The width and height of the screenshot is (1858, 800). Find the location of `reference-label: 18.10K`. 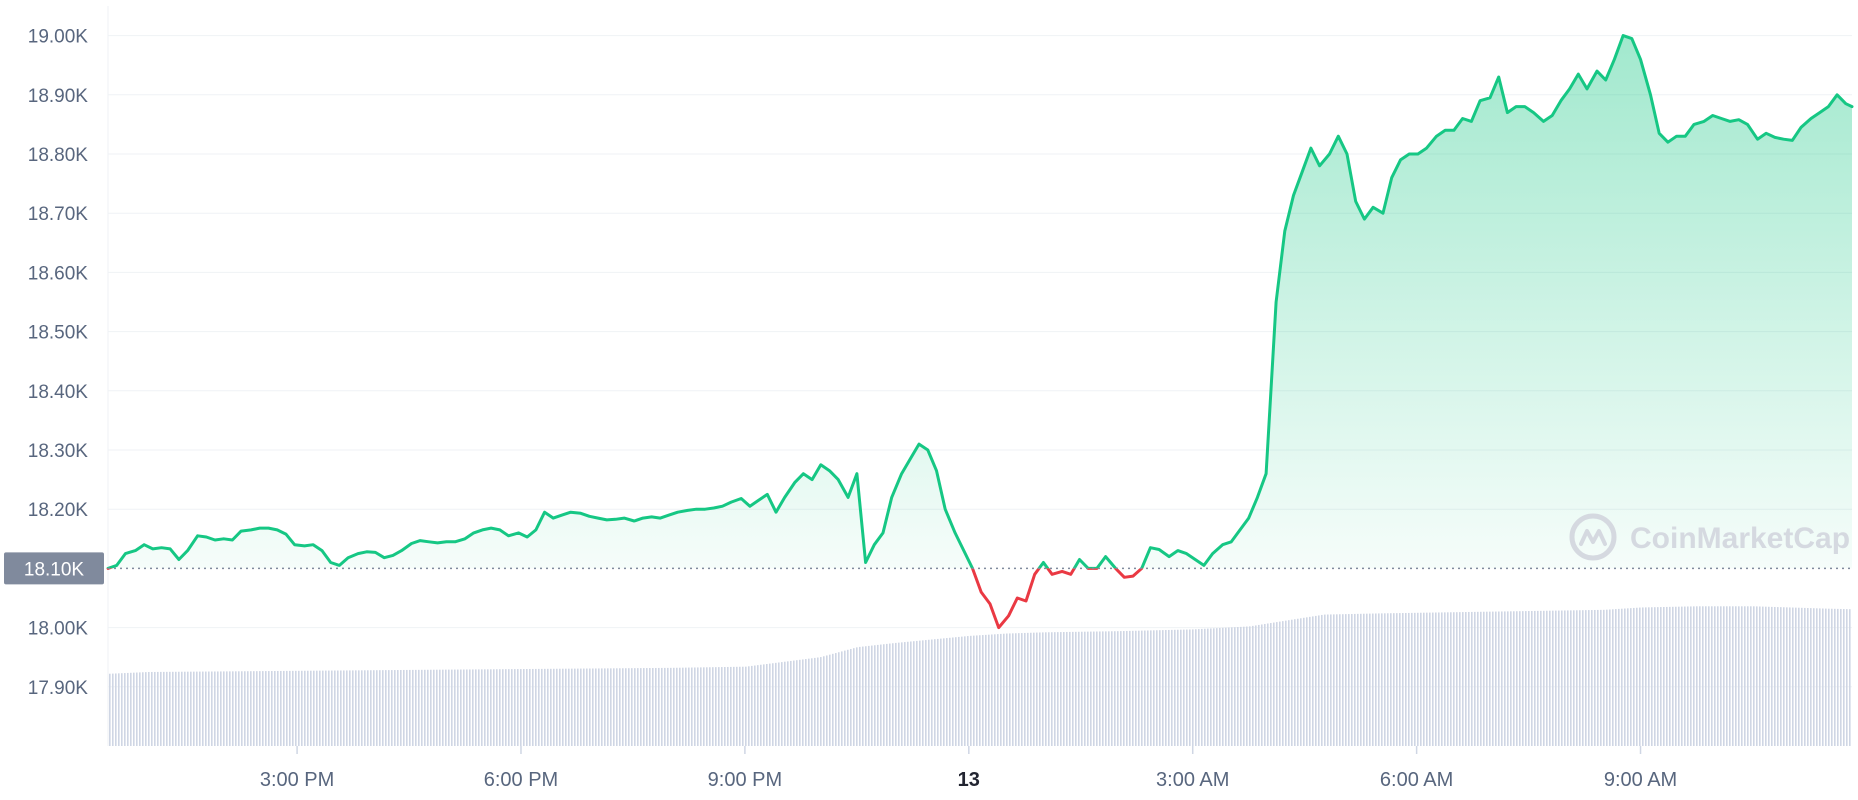

reference-label: 18.10K is located at coordinates (54, 569).